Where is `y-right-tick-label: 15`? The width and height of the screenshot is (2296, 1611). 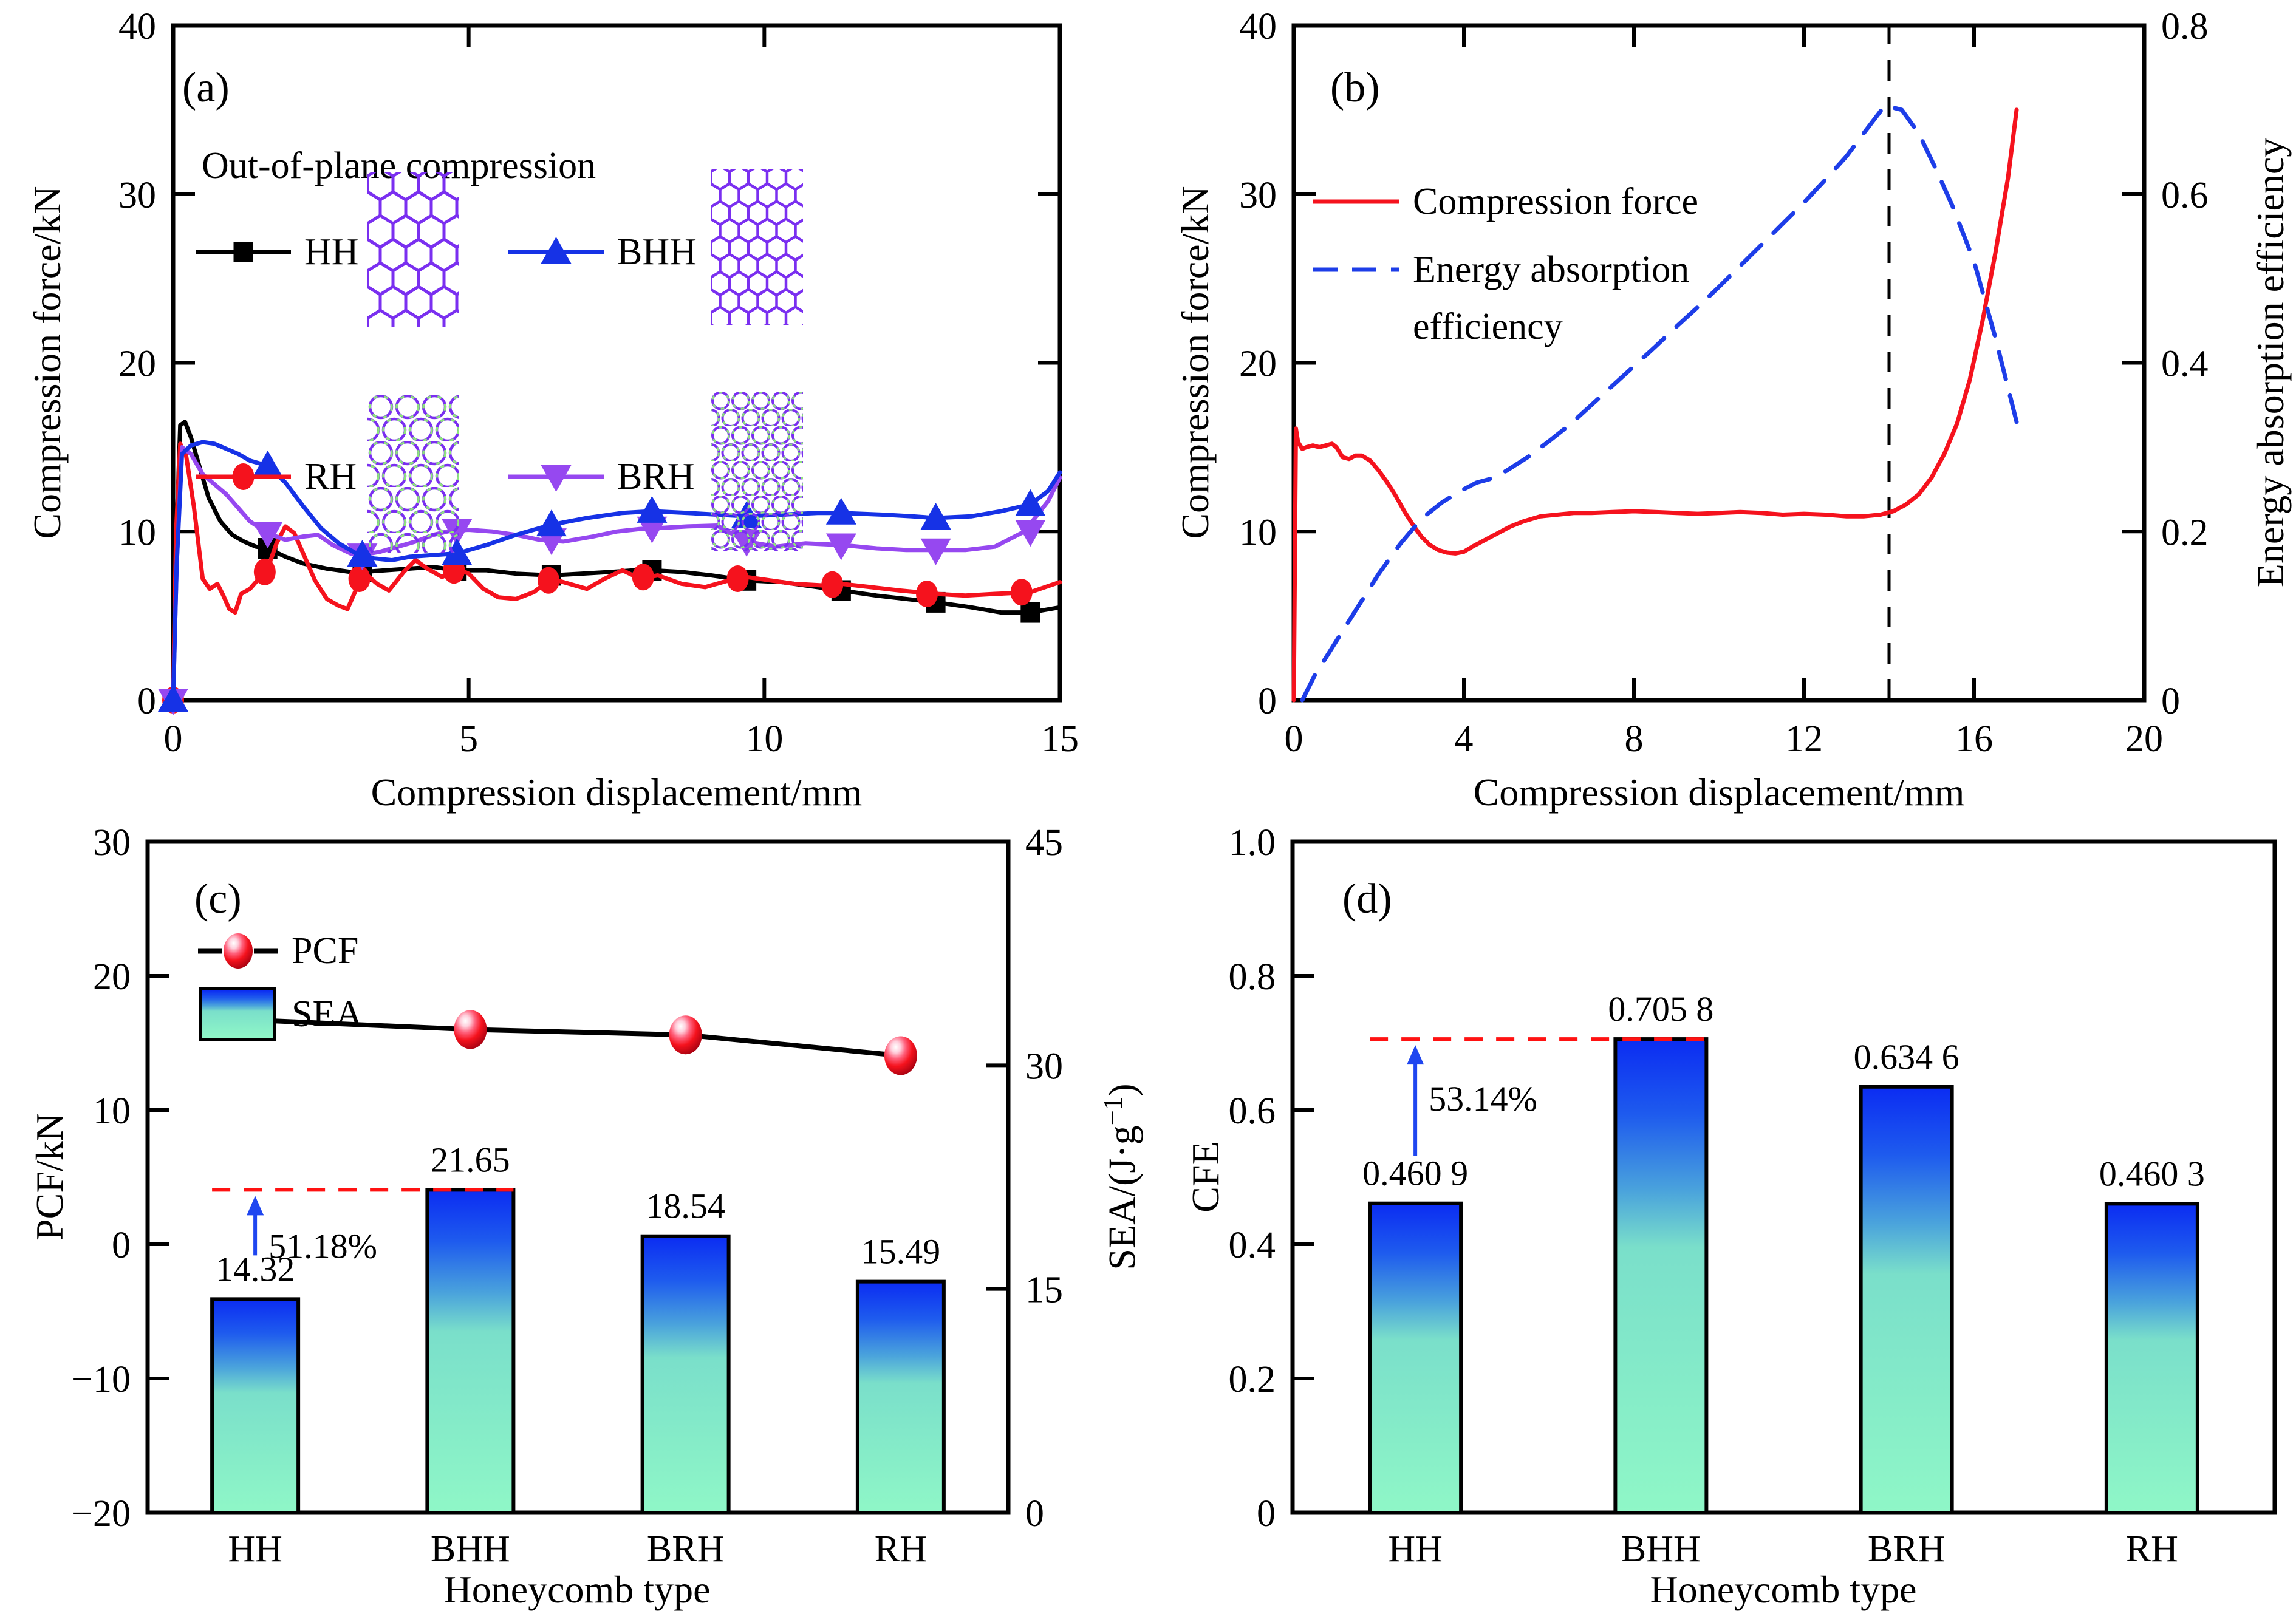 y-right-tick-label: 15 is located at coordinates (1044, 1291).